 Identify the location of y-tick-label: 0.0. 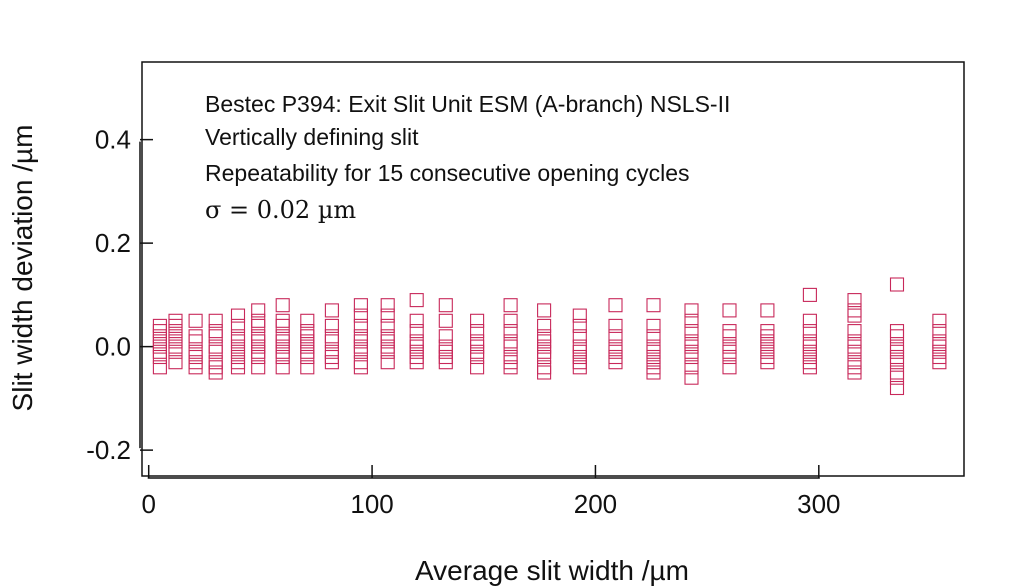
(113, 347).